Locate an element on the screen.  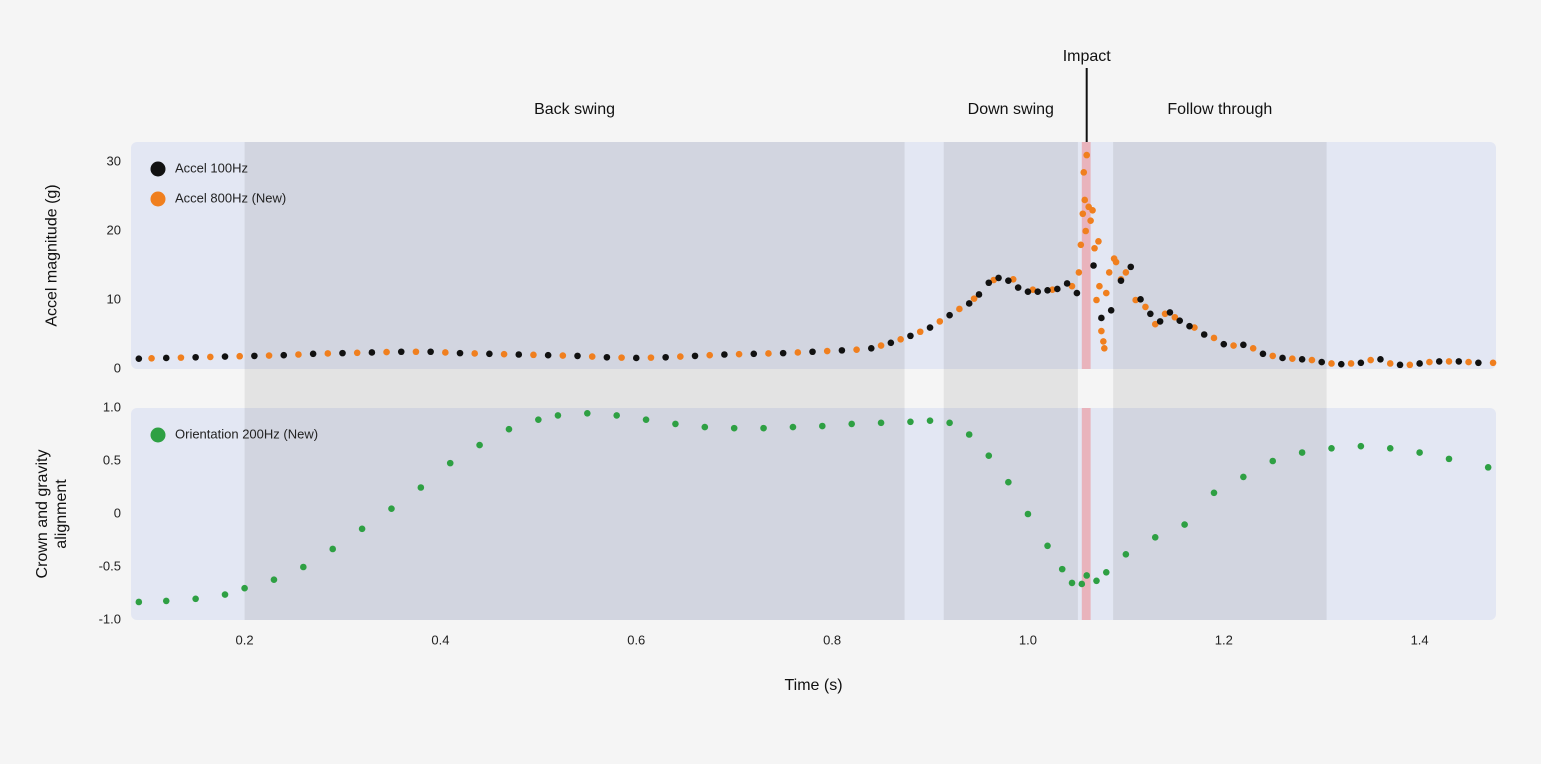
impact-band is located at coordinates (1086, 255).